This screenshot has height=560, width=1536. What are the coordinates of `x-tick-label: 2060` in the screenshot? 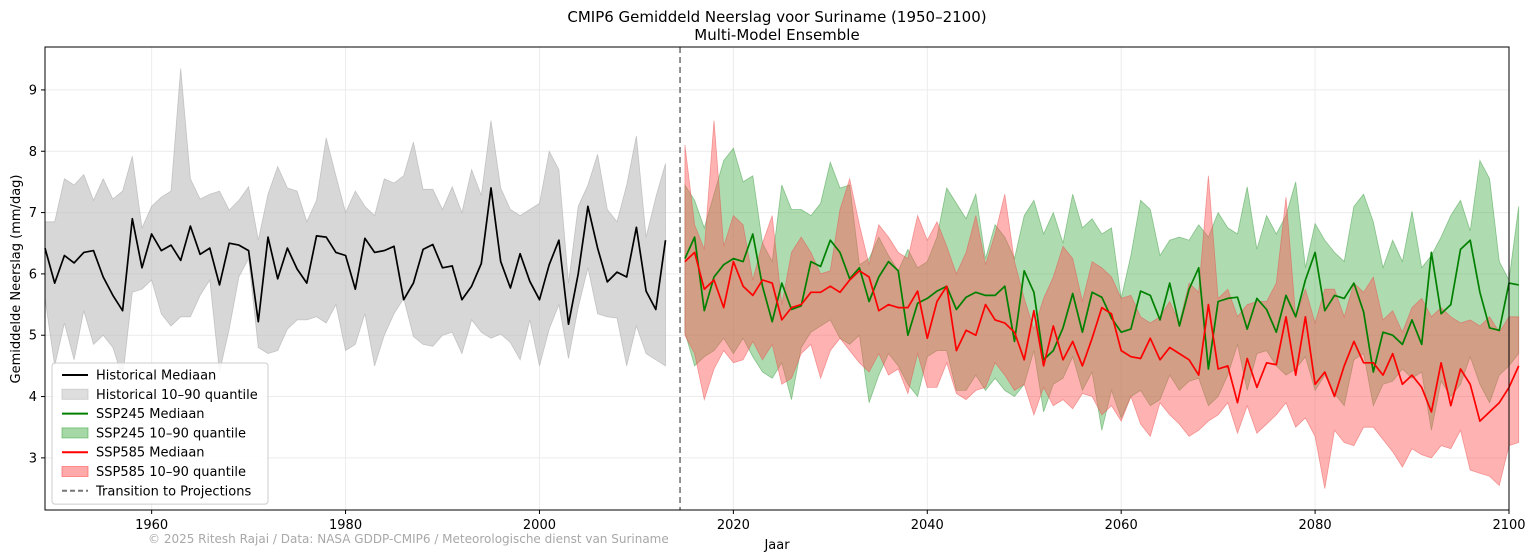 It's located at (1121, 525).